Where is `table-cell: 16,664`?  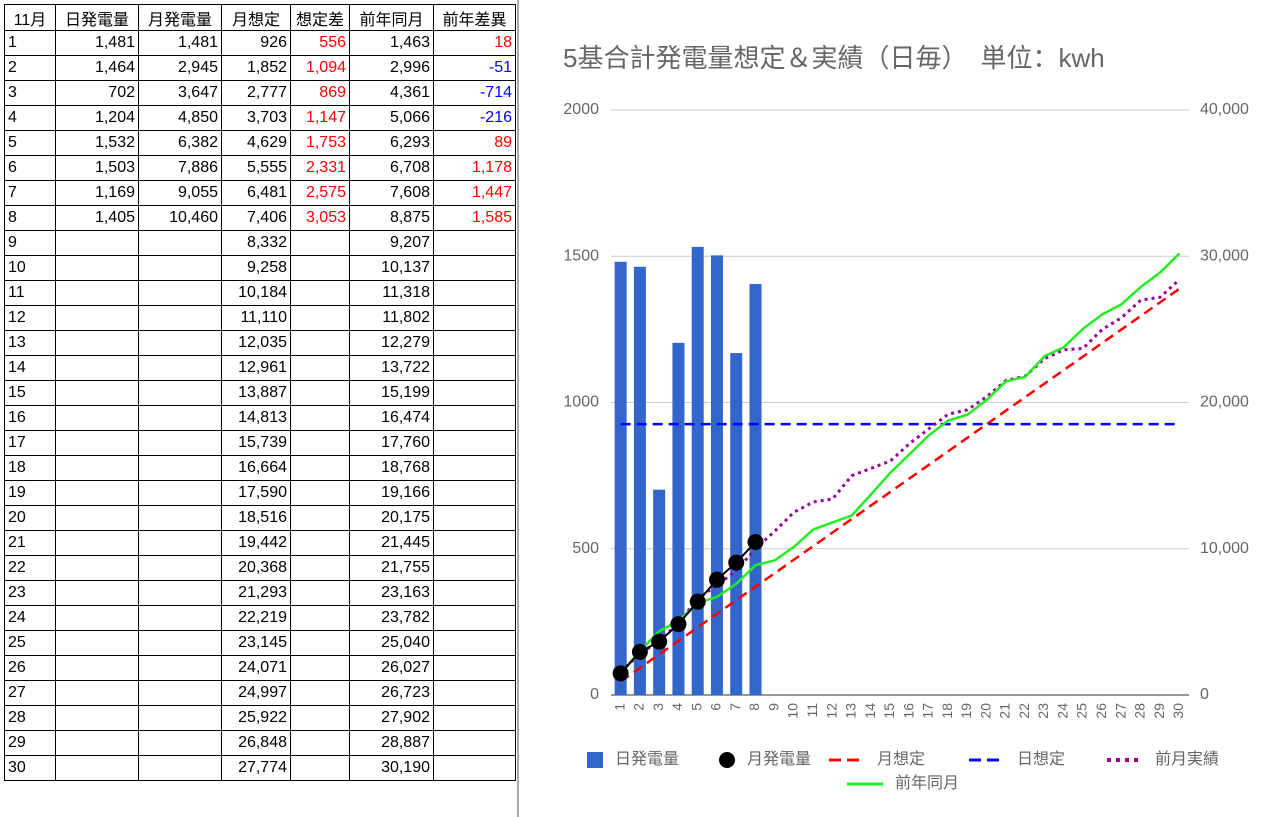
table-cell: 16,664 is located at coordinates (256, 468).